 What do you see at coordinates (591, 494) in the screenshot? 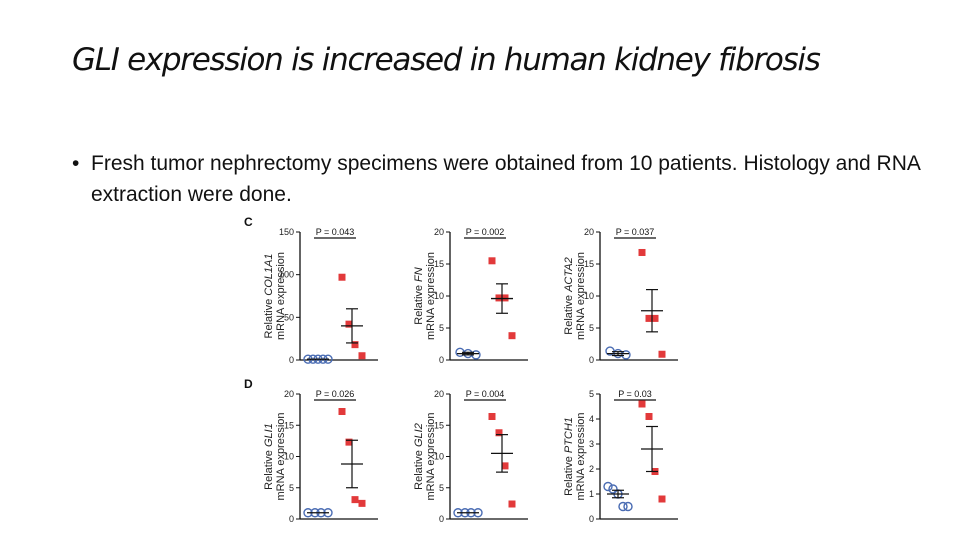
I see `y-tick-label: 1` at bounding box center [591, 494].